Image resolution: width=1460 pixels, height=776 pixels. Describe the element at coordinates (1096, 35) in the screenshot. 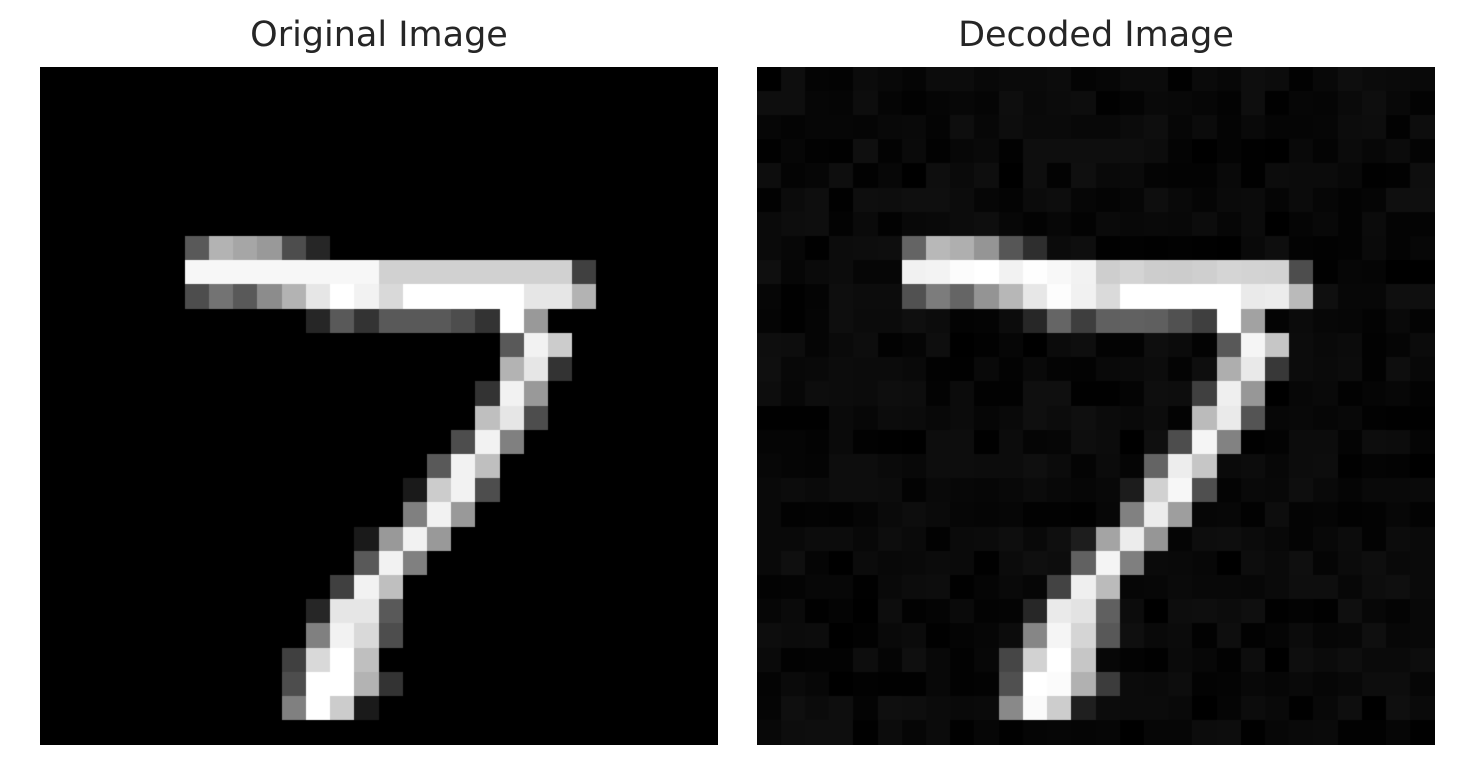

I see `decoded-image-title: Decoded Image` at that location.